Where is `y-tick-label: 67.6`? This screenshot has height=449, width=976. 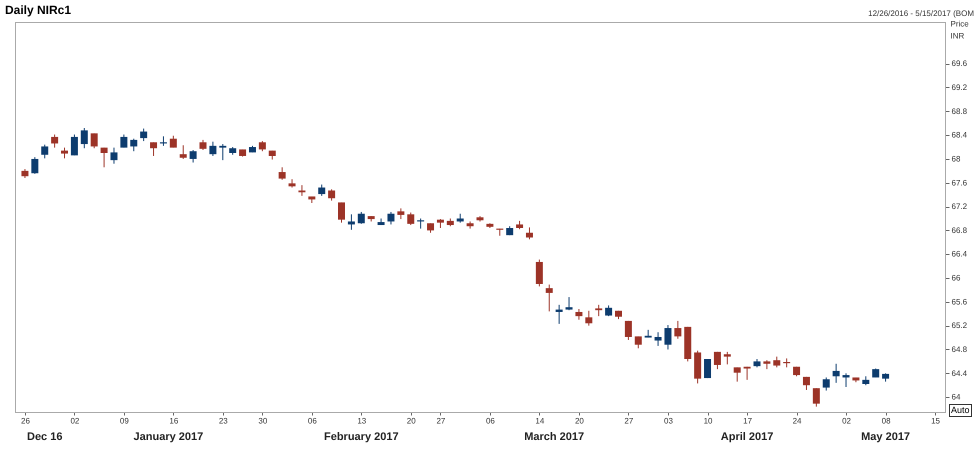
y-tick-label: 67.6 is located at coordinates (960, 183).